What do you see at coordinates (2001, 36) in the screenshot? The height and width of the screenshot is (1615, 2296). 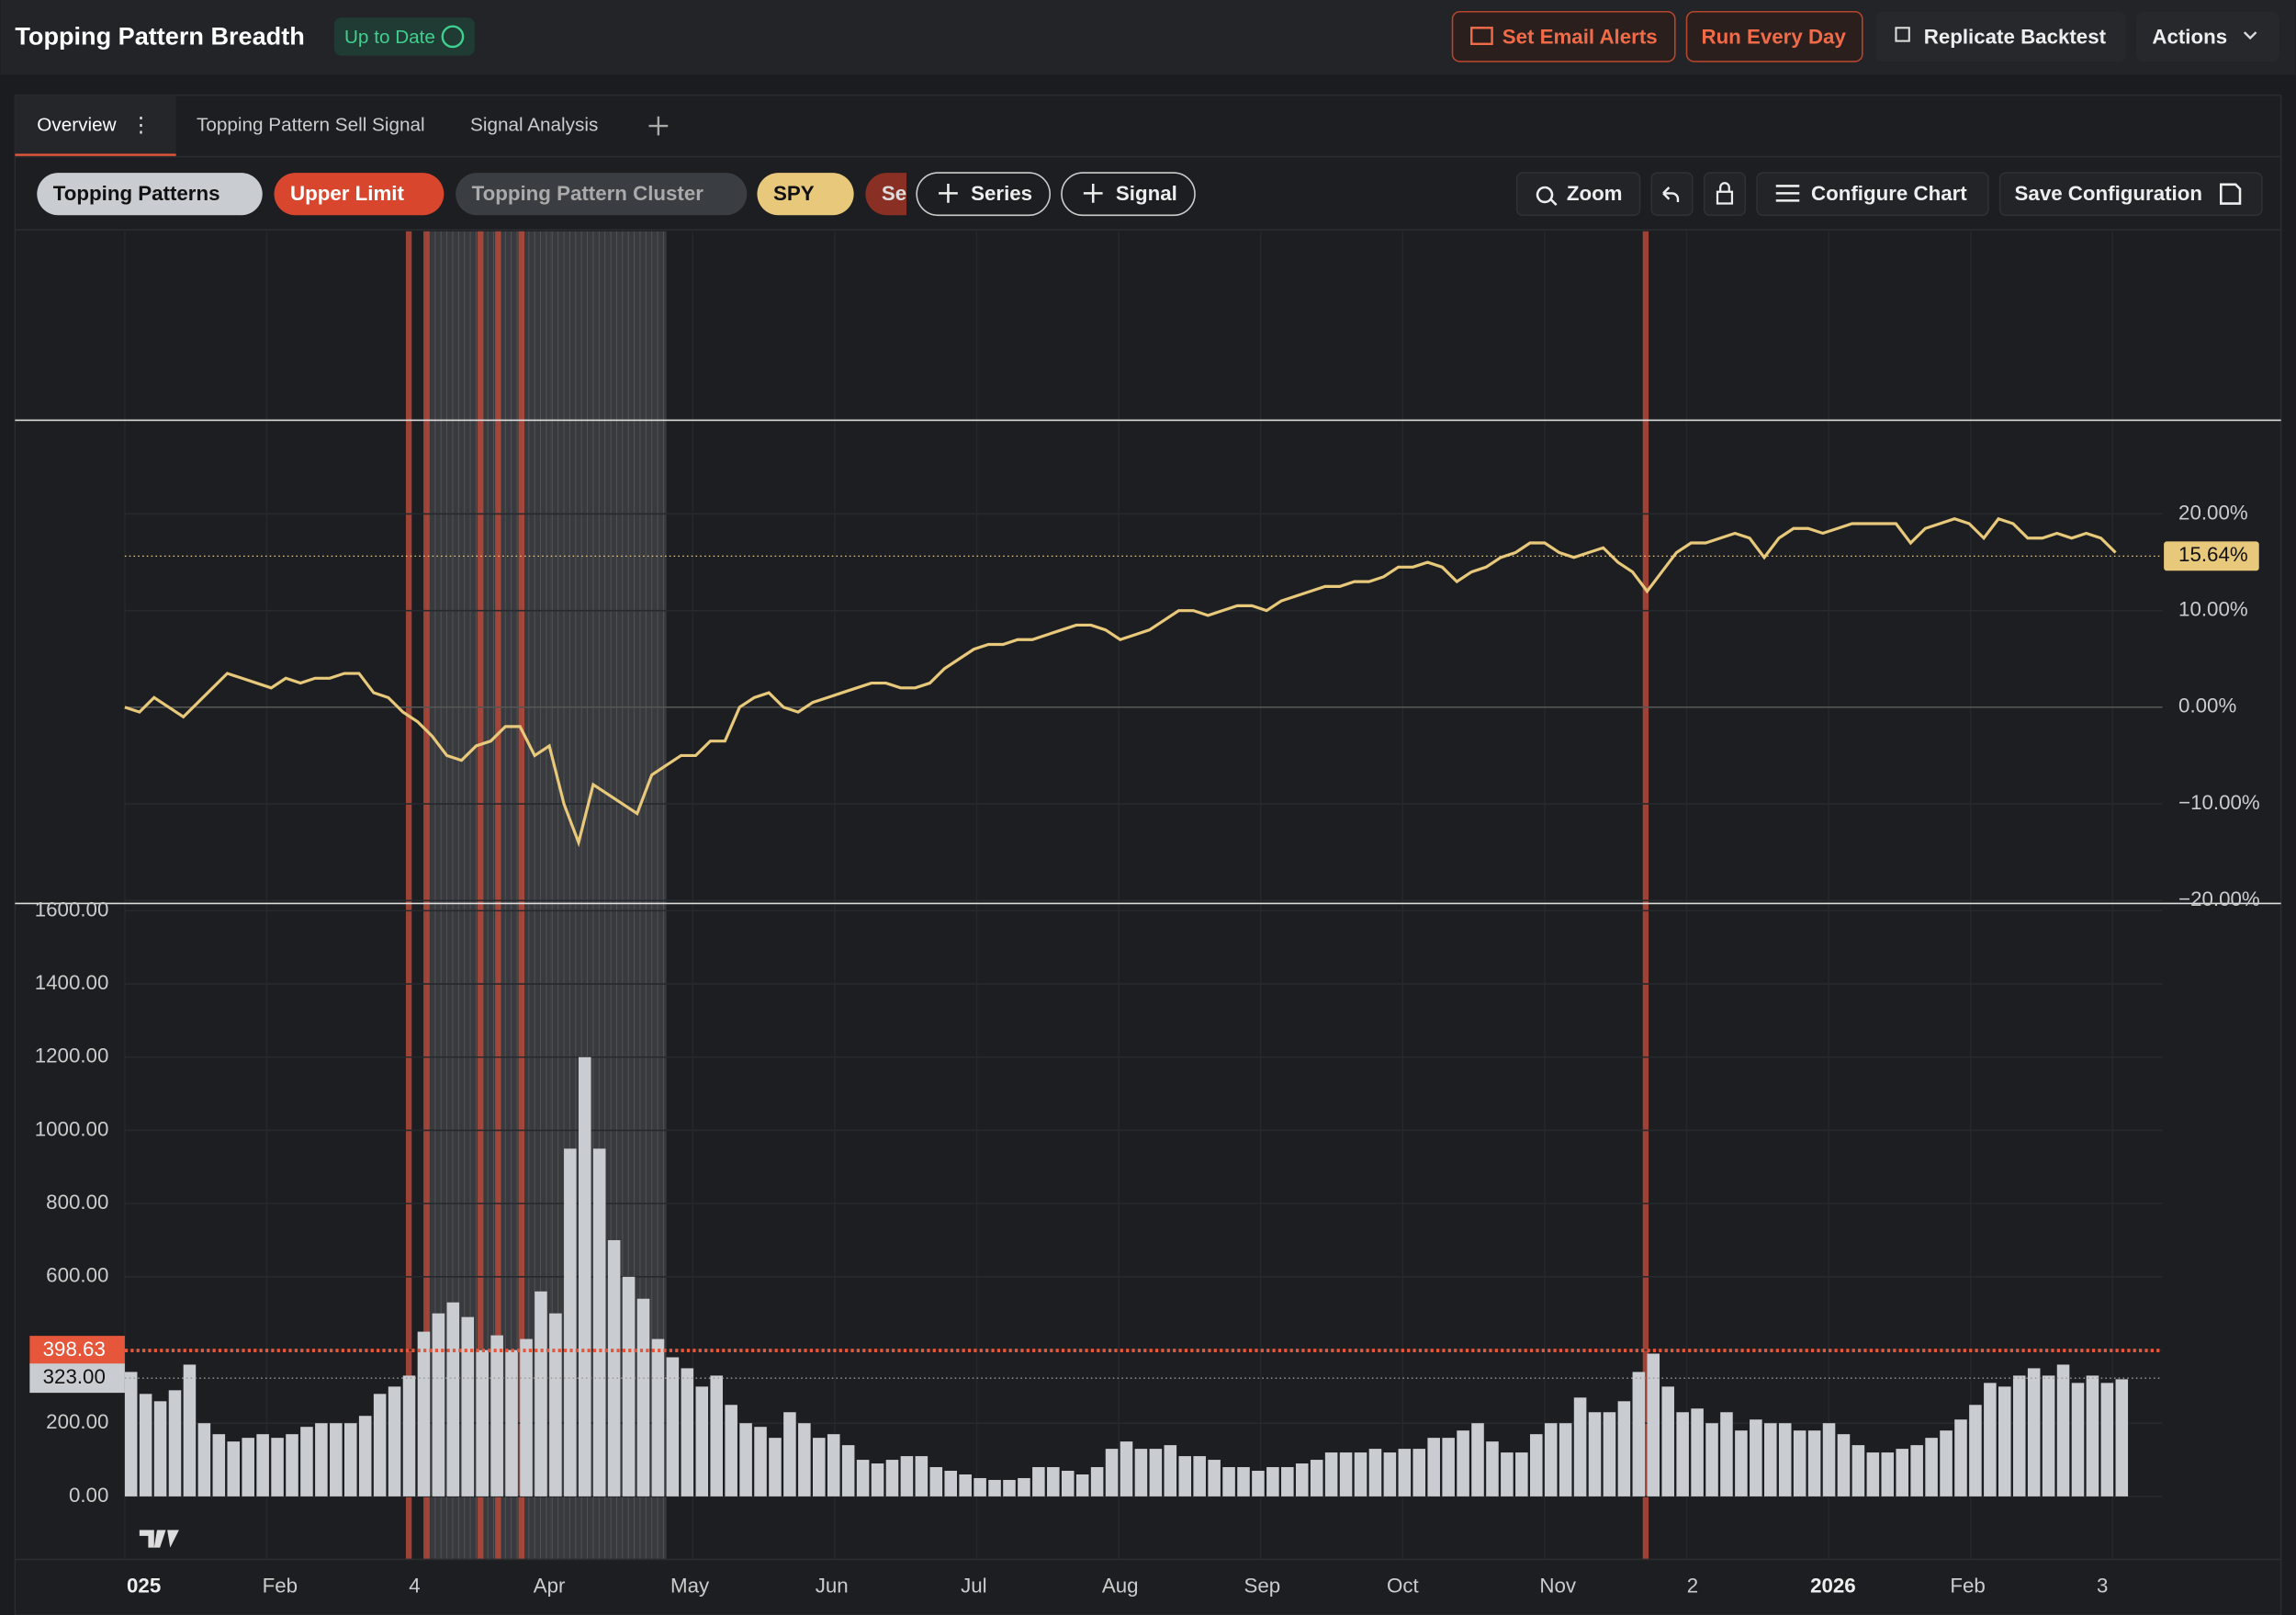 I see `replicate-button` at bounding box center [2001, 36].